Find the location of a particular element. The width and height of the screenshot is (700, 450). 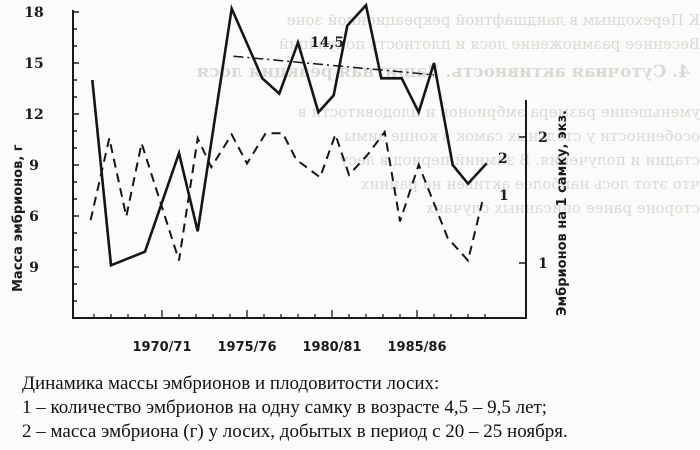

right-y-tick-labels: 21 is located at coordinates (543, 201).